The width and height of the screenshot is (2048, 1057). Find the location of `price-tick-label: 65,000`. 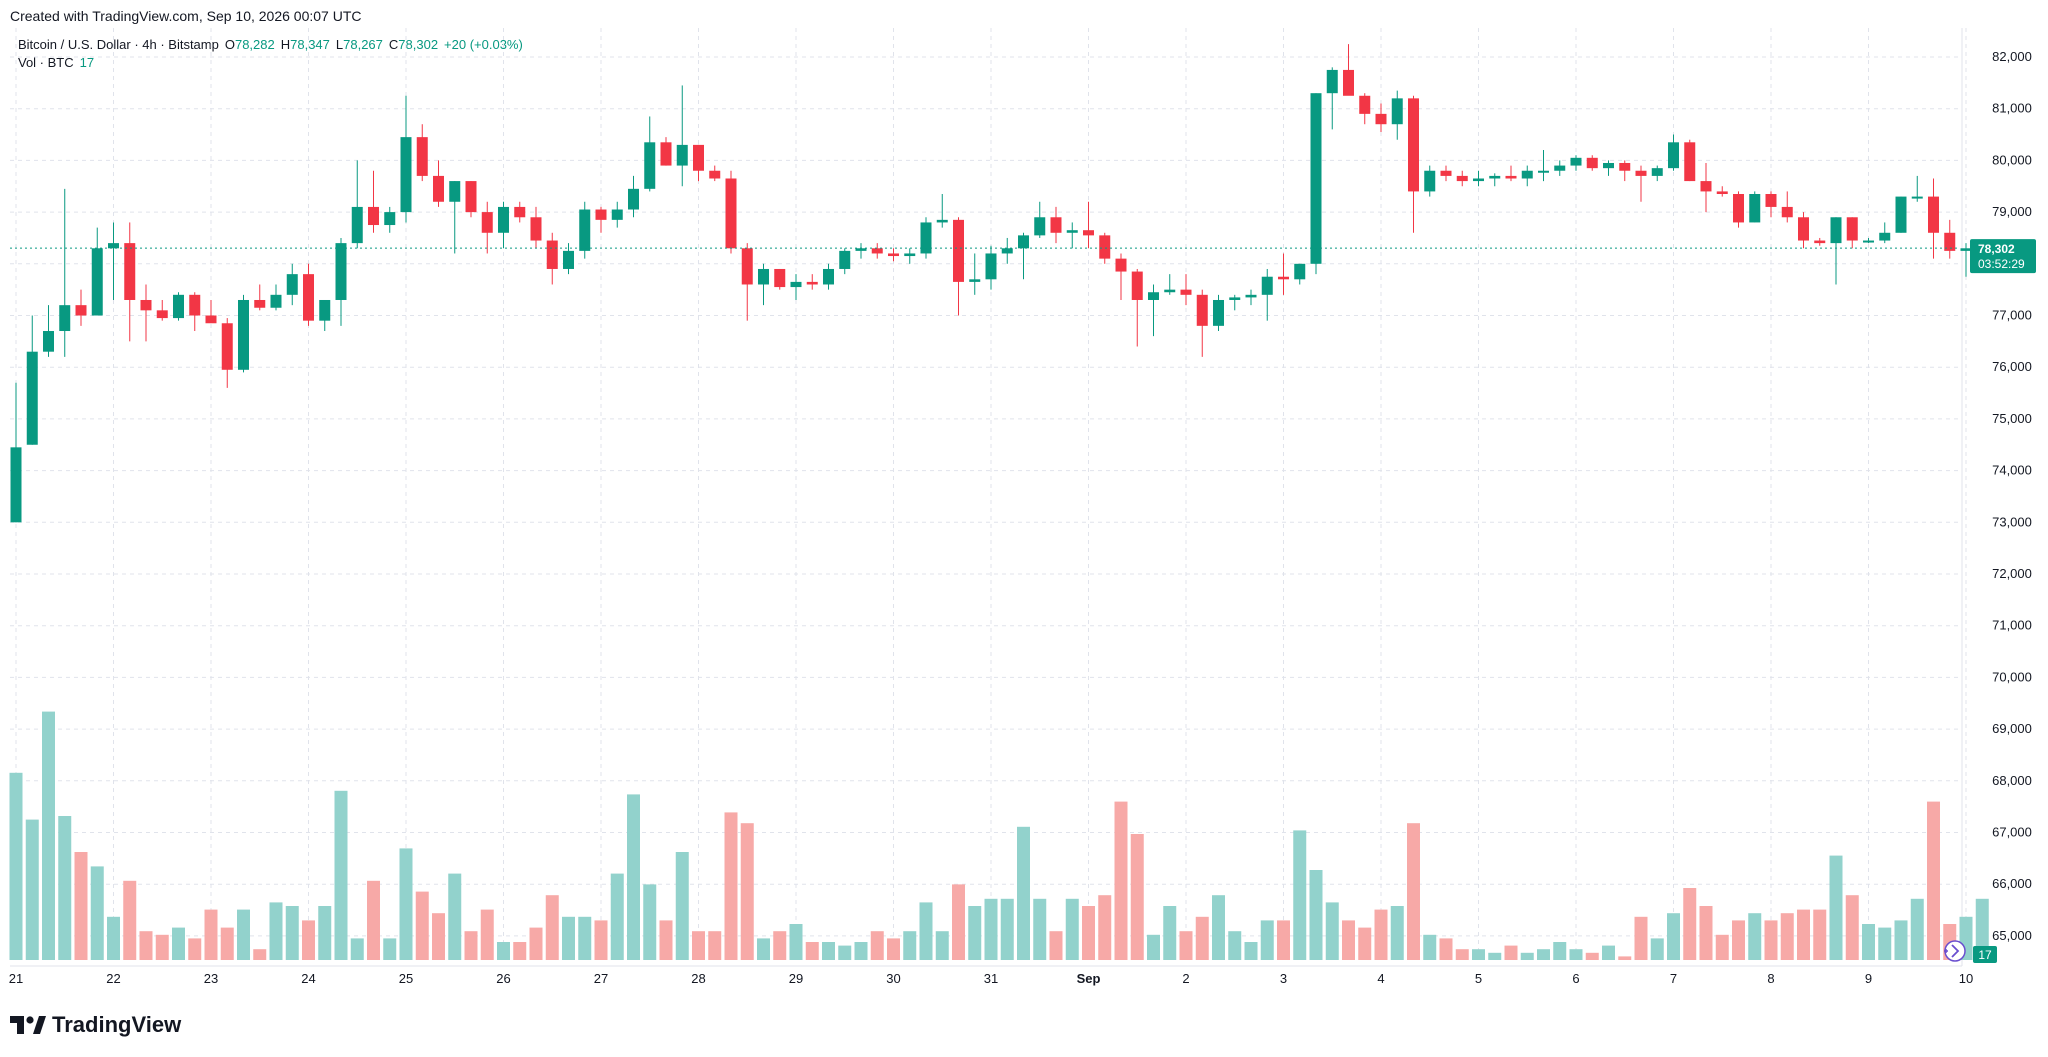

price-tick-label: 65,000 is located at coordinates (2012, 935).